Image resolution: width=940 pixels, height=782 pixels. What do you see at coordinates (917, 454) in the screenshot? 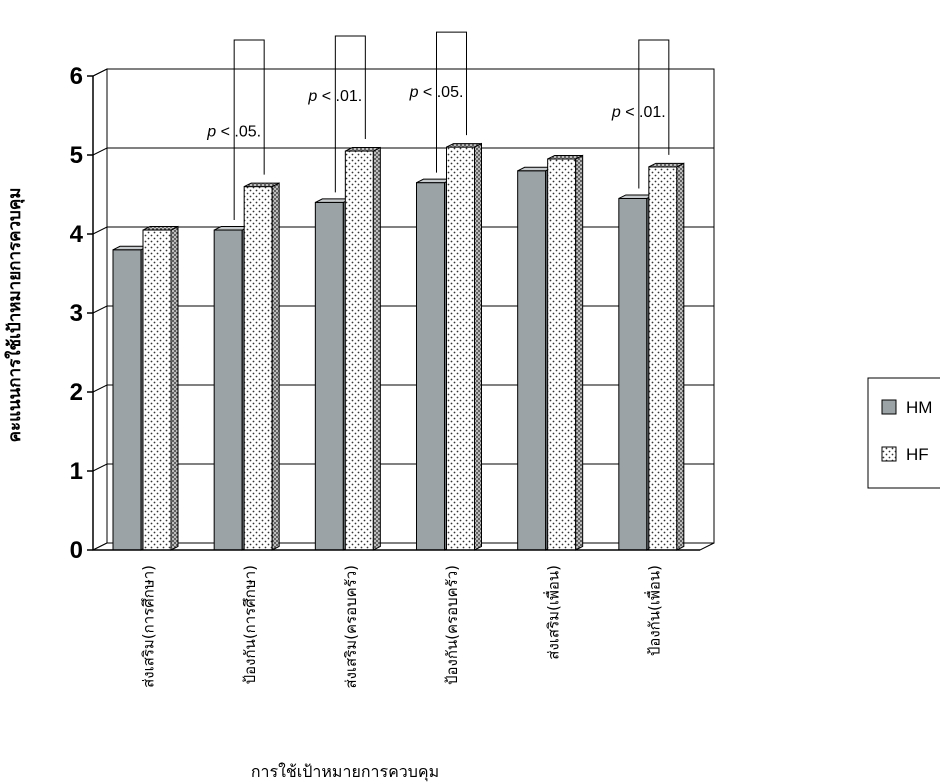
I see `legend-label-hf: HF` at bounding box center [917, 454].